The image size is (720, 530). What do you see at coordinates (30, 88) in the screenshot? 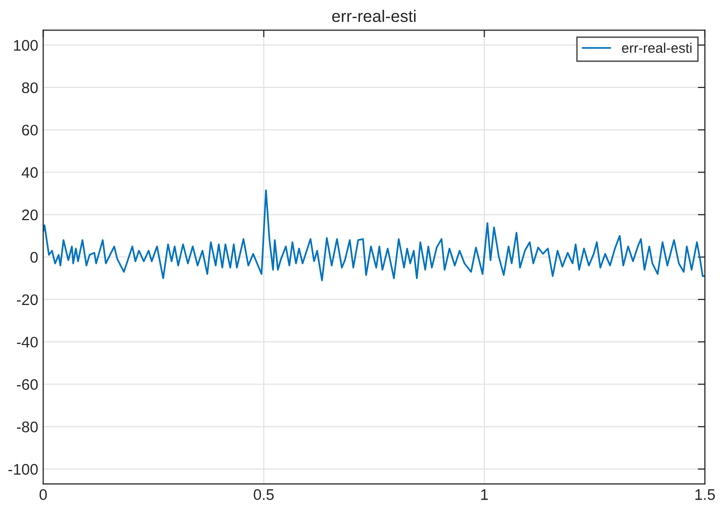
I see `y-tick-label: 80` at bounding box center [30, 88].